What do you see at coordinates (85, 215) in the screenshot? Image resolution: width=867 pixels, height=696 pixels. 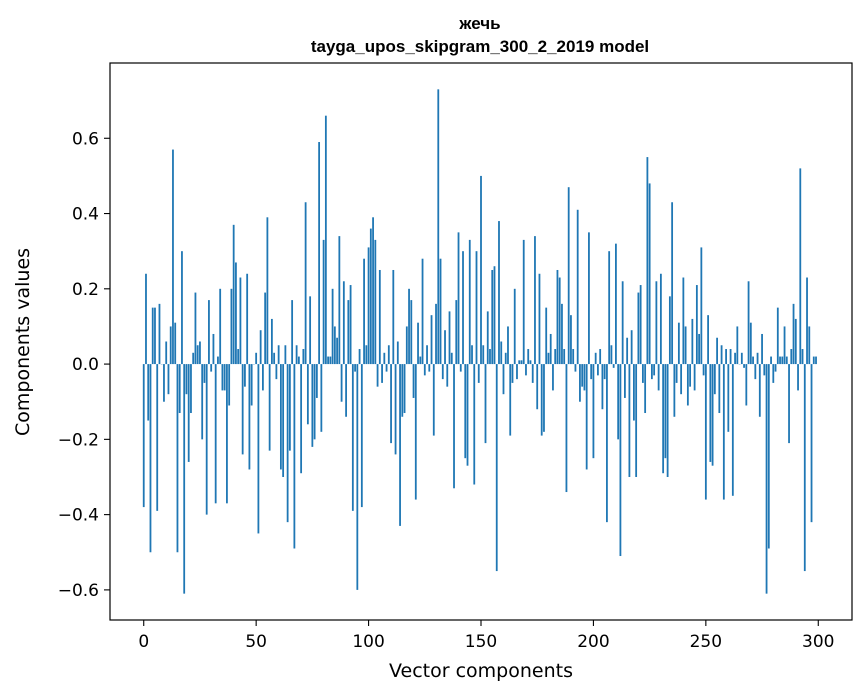 I see `y-tick-label: 0.4` at bounding box center [85, 215].